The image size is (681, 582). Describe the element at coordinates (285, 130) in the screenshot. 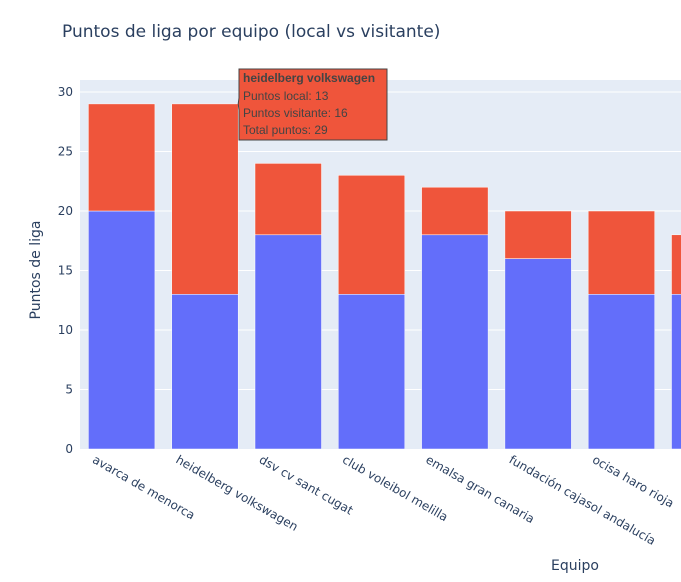

I see `tooltip-line-total: Total puntos: 29` at that location.